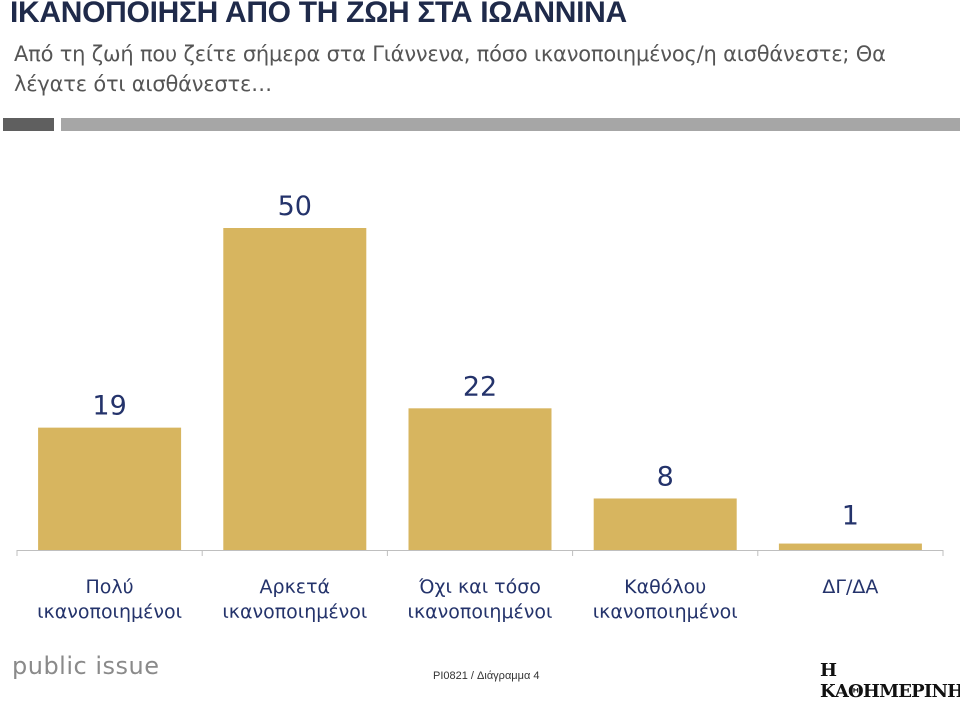 This screenshot has height=702, width=960. I want to click on header-rule-dark, so click(28, 124).